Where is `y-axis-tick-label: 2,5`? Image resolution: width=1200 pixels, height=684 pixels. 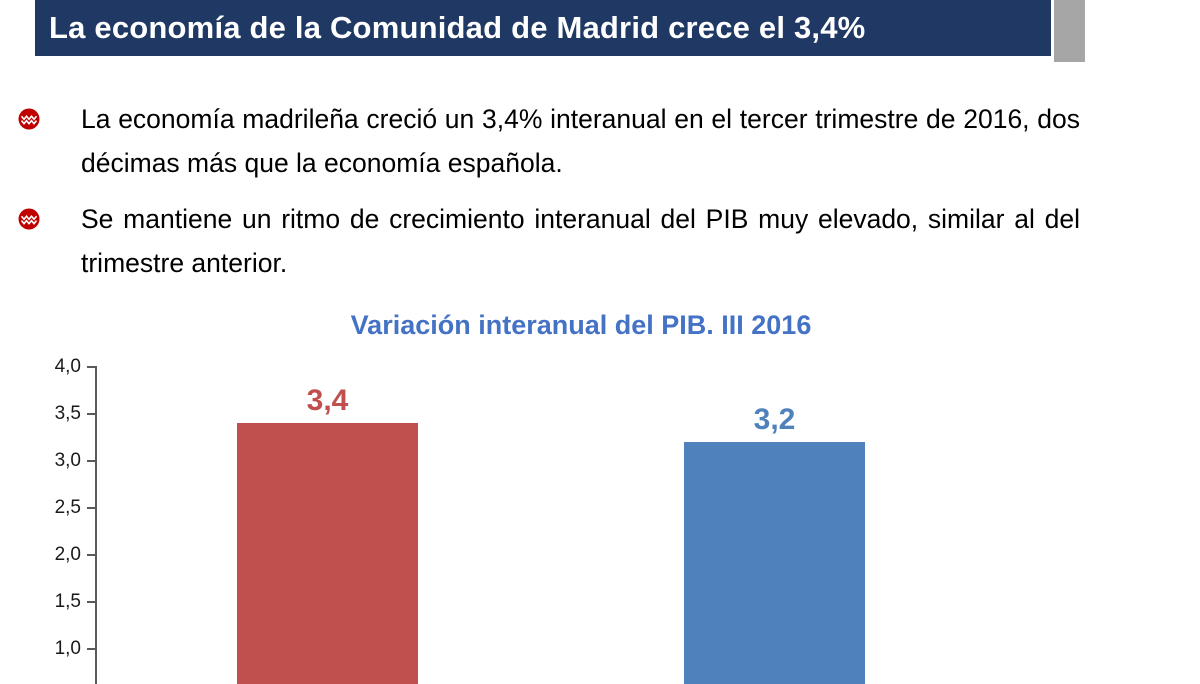
y-axis-tick-label: 2,5 is located at coordinates (67, 507).